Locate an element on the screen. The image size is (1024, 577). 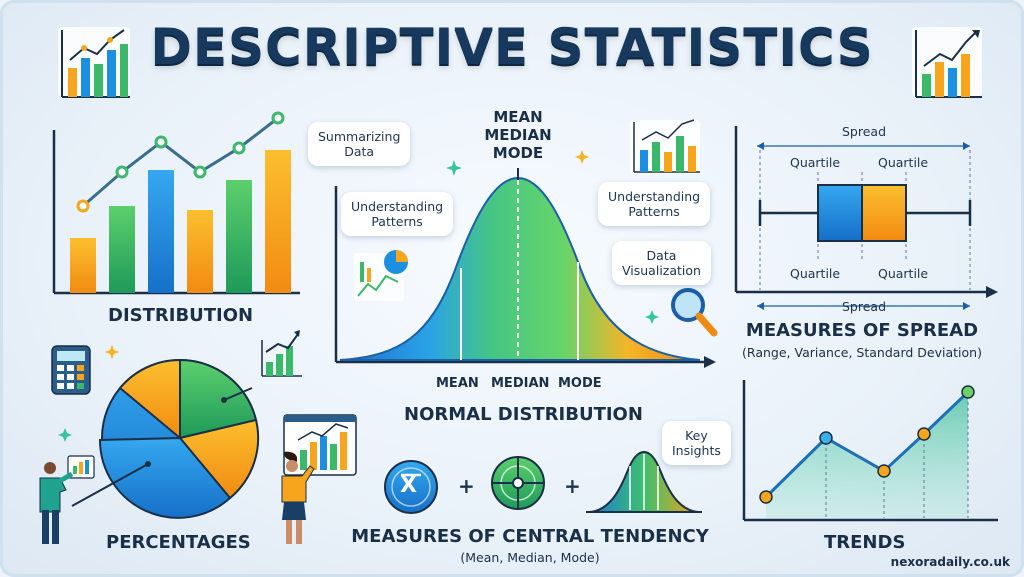
mode-icon is located at coordinates (644, 481).